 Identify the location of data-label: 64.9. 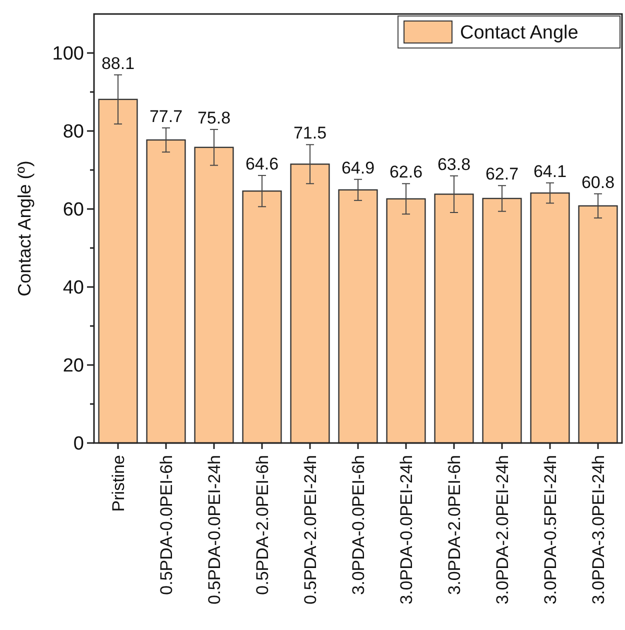
(358, 168).